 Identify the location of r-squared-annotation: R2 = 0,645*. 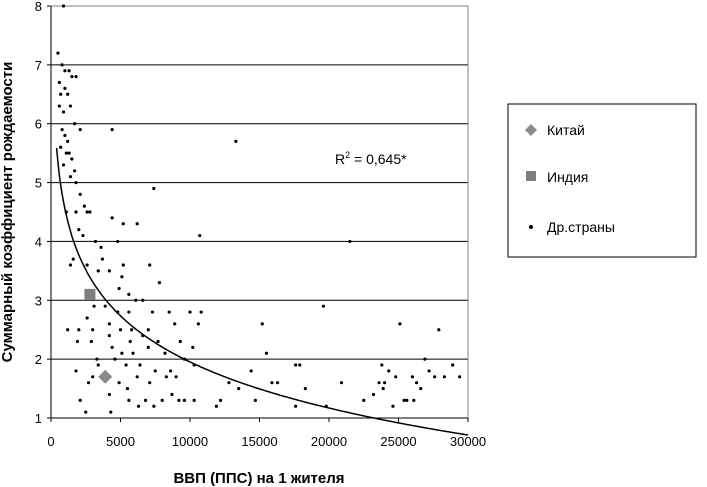
(371, 158).